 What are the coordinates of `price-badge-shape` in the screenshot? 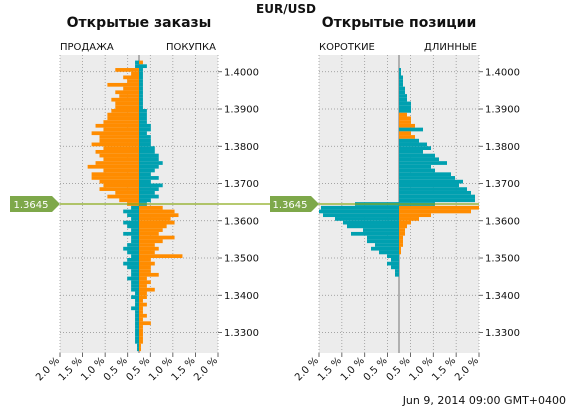 It's located at (35, 204).